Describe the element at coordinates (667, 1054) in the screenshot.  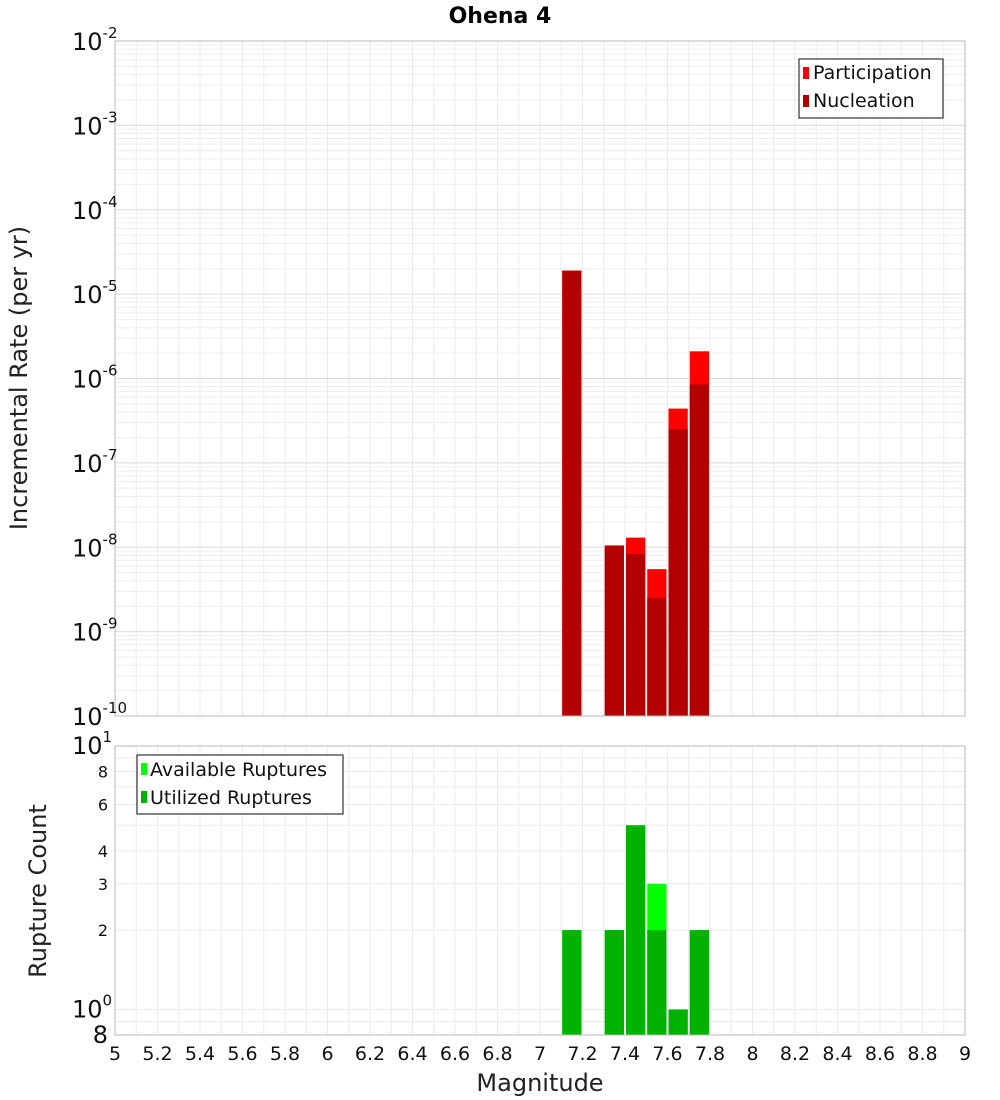
I see `x-tick-label: 7.6` at that location.